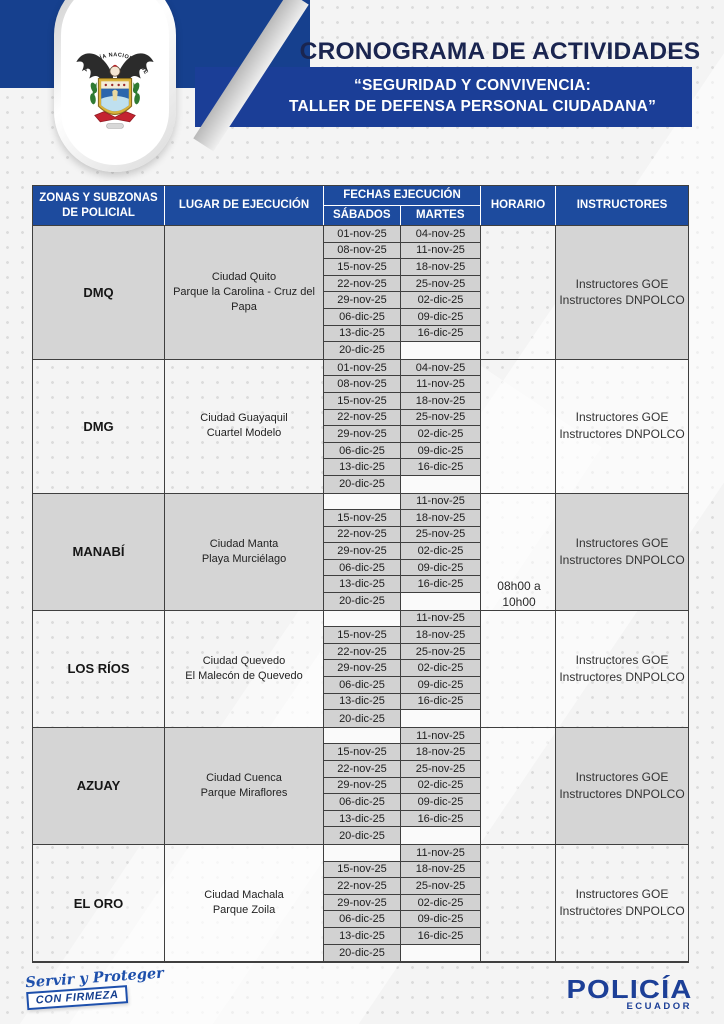 Image resolution: width=724 pixels, height=1024 pixels. I want to click on column-header-sabados: SÁBADOS, so click(362, 215).